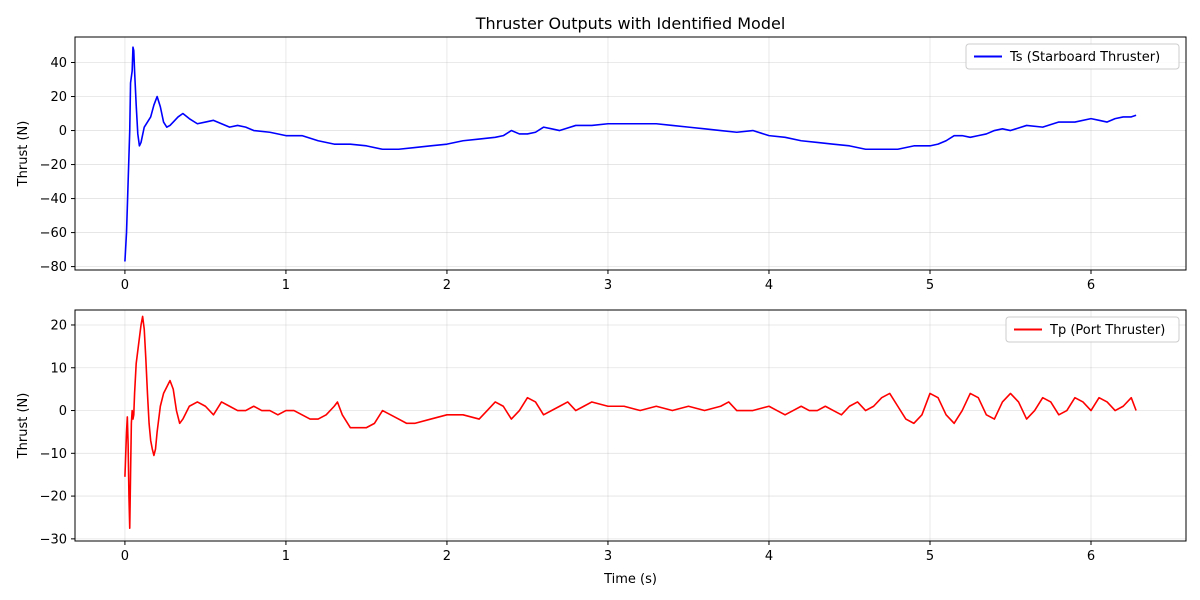 The image size is (1200, 600). What do you see at coordinates (1107, 330) in the screenshot?
I see `legend-label: Tp (Port Thruster)` at bounding box center [1107, 330].